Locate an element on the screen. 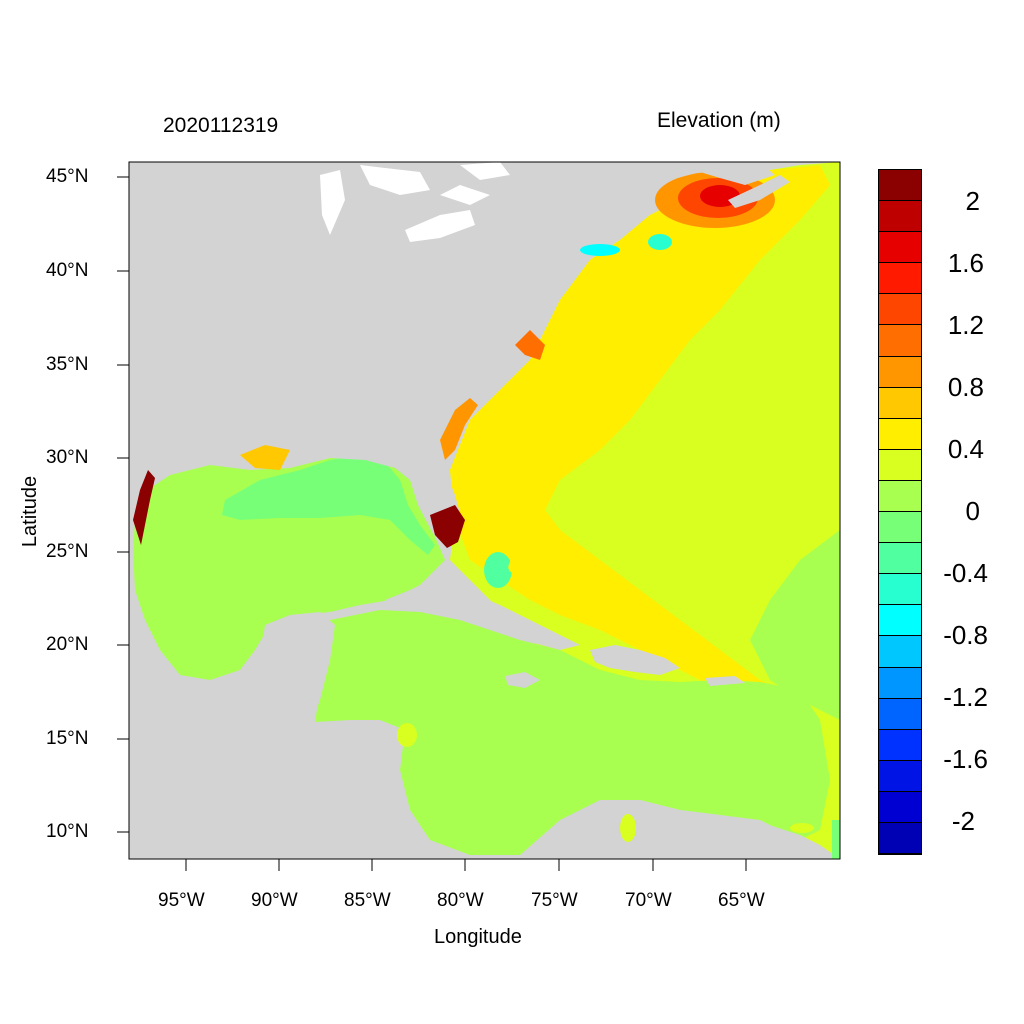 This screenshot has width=1024, height=1024. colorbar-label: -0.8 is located at coordinates (965, 635).